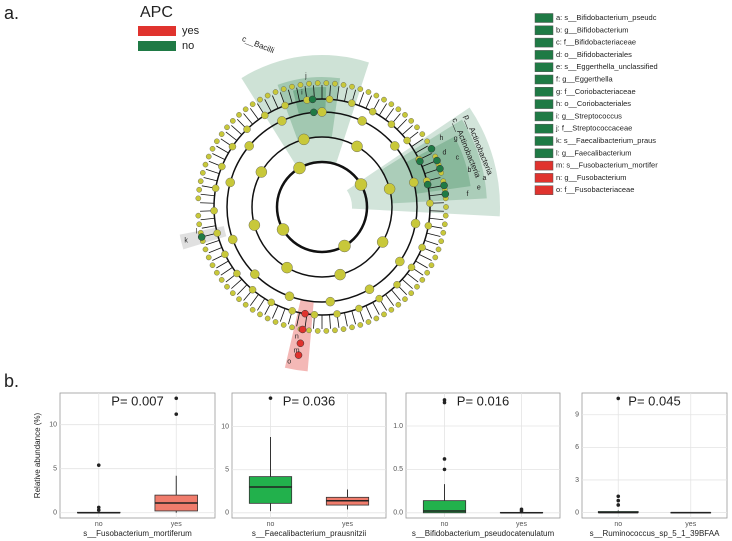  I want to click on node-letter: k, so click(186, 241).